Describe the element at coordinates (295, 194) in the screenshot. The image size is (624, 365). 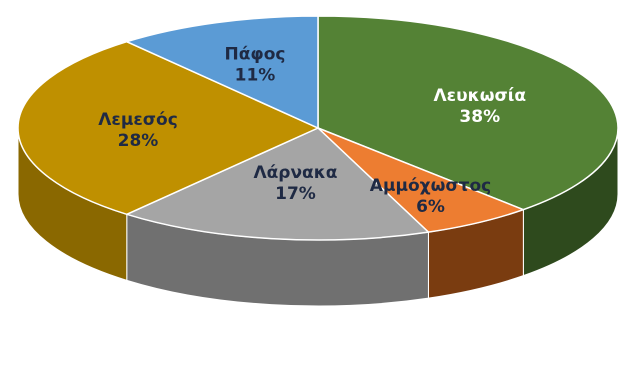
I see `slice-2-percent: 17%` at that location.